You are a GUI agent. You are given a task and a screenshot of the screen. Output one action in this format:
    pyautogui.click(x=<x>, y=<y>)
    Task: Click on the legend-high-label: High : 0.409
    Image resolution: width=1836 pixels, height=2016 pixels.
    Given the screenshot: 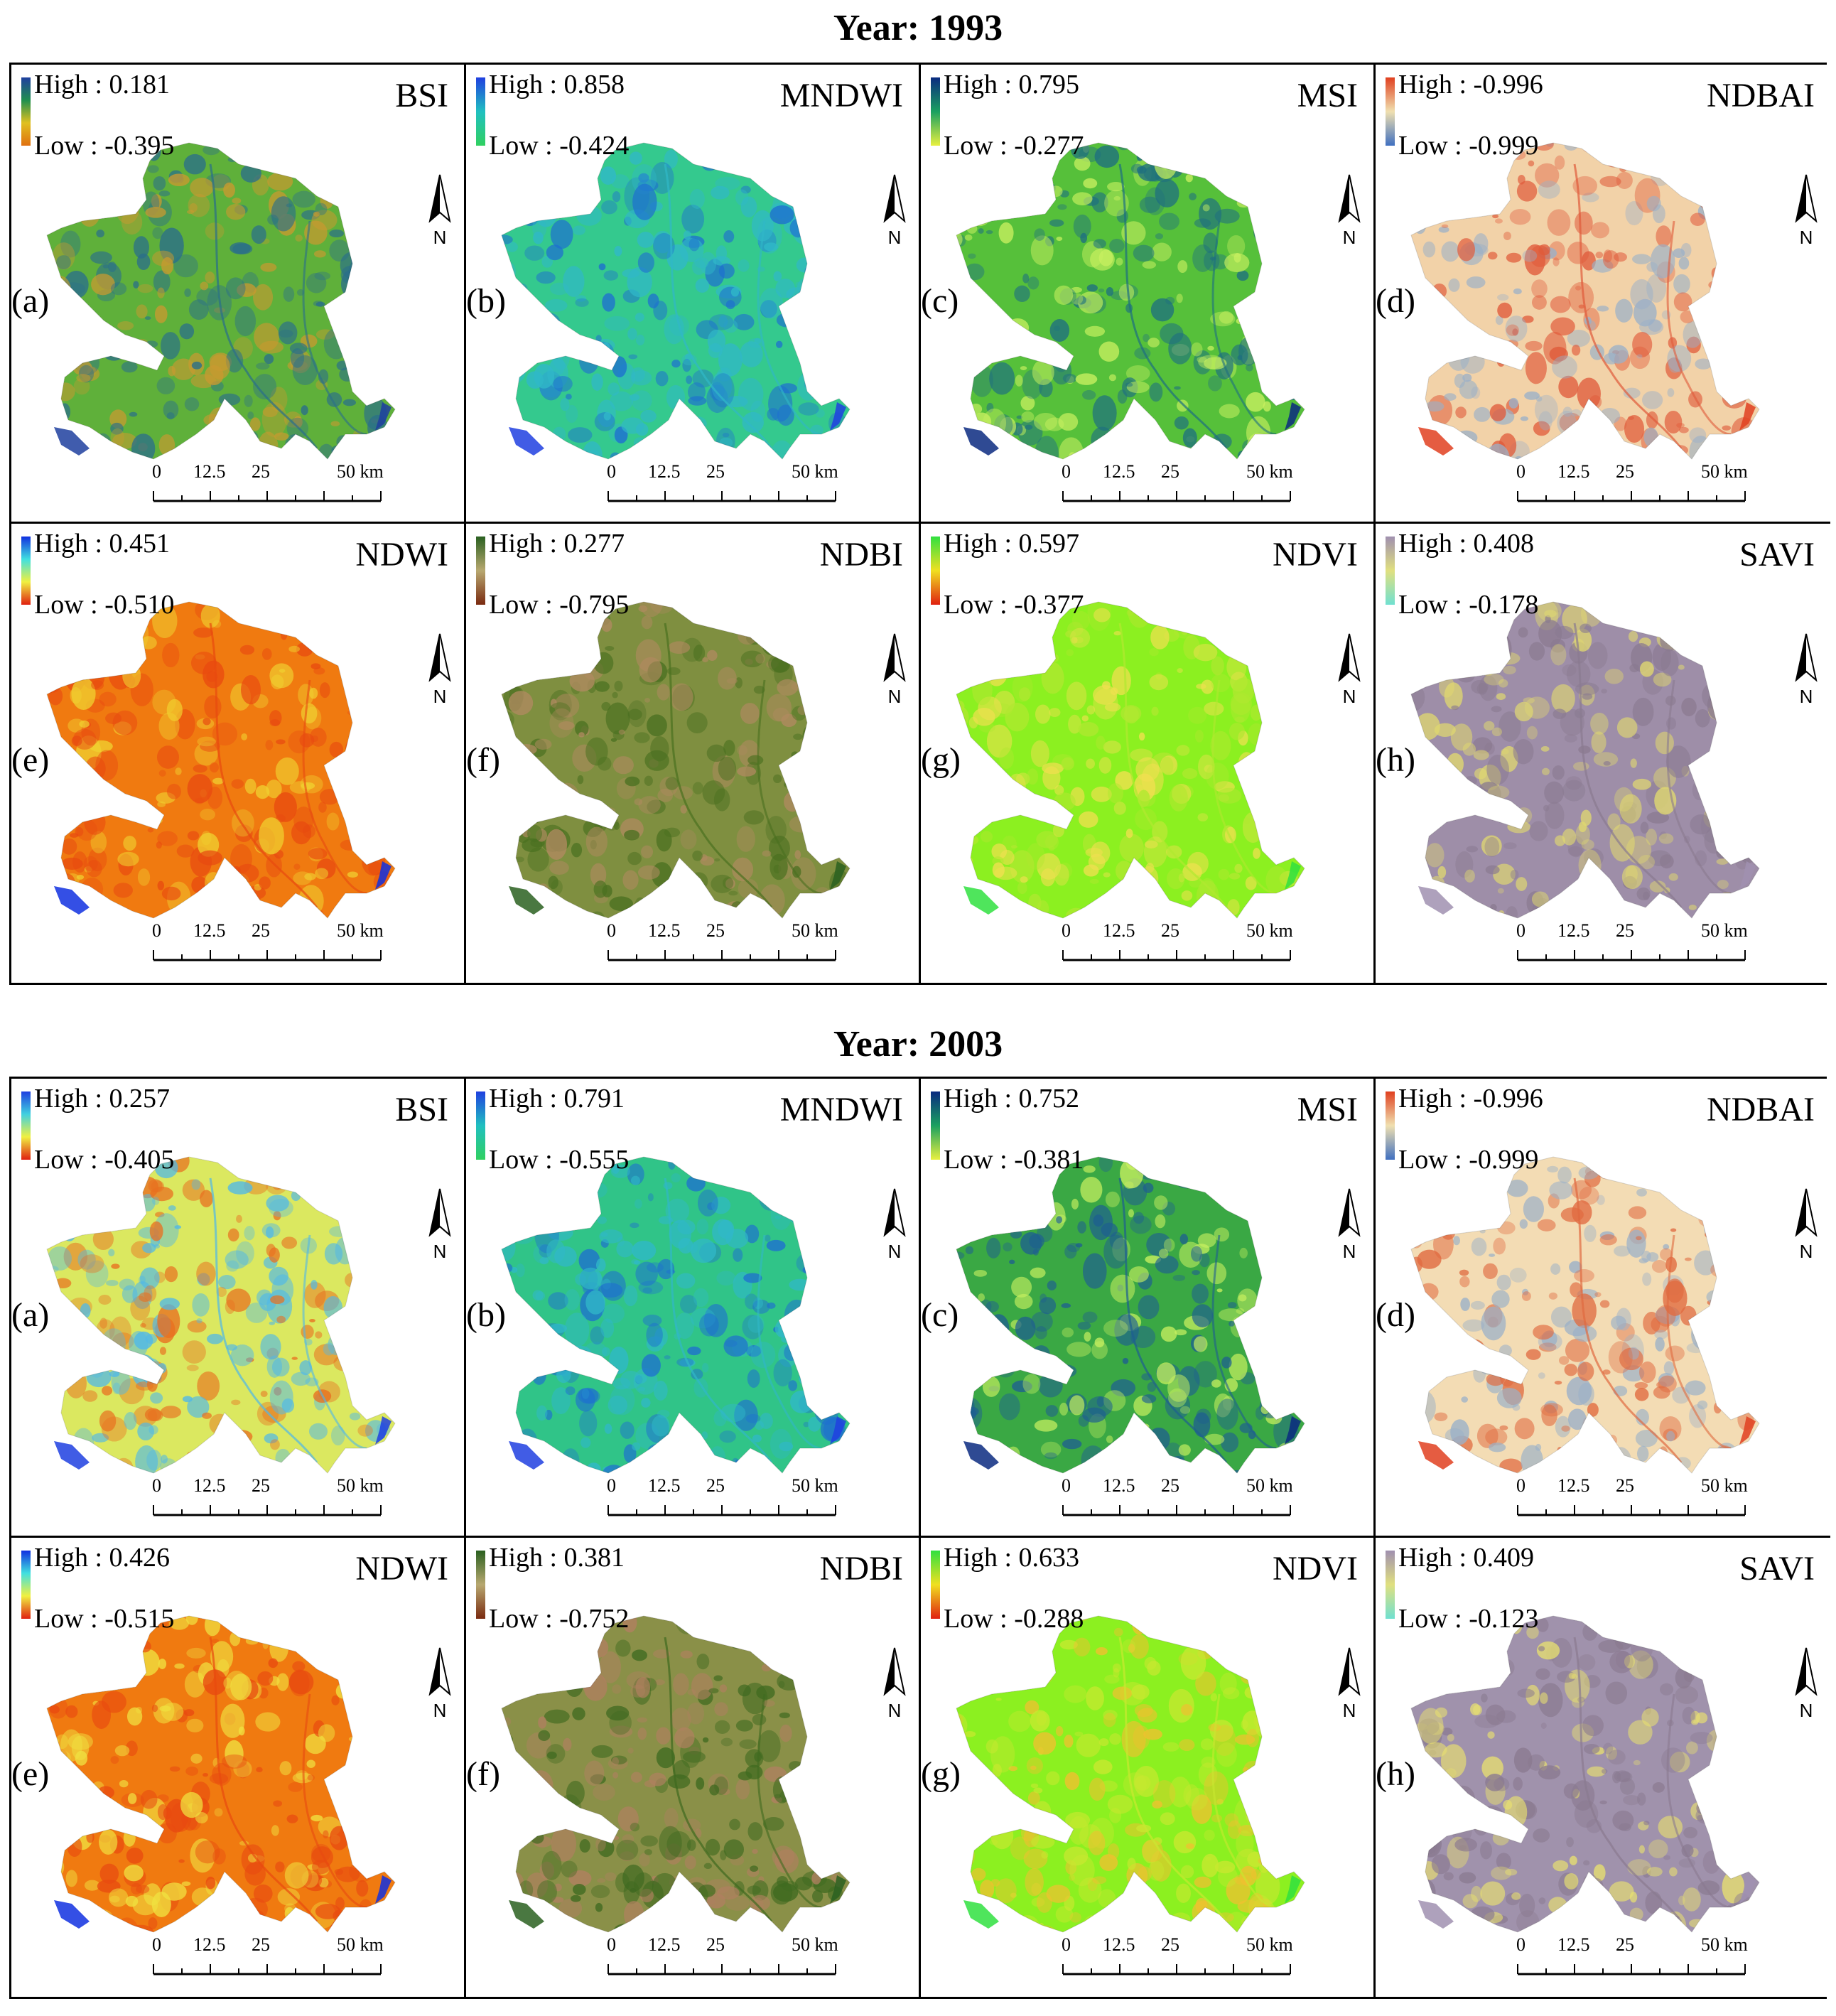 What is the action you would take?
    pyautogui.click(x=1466, y=1558)
    